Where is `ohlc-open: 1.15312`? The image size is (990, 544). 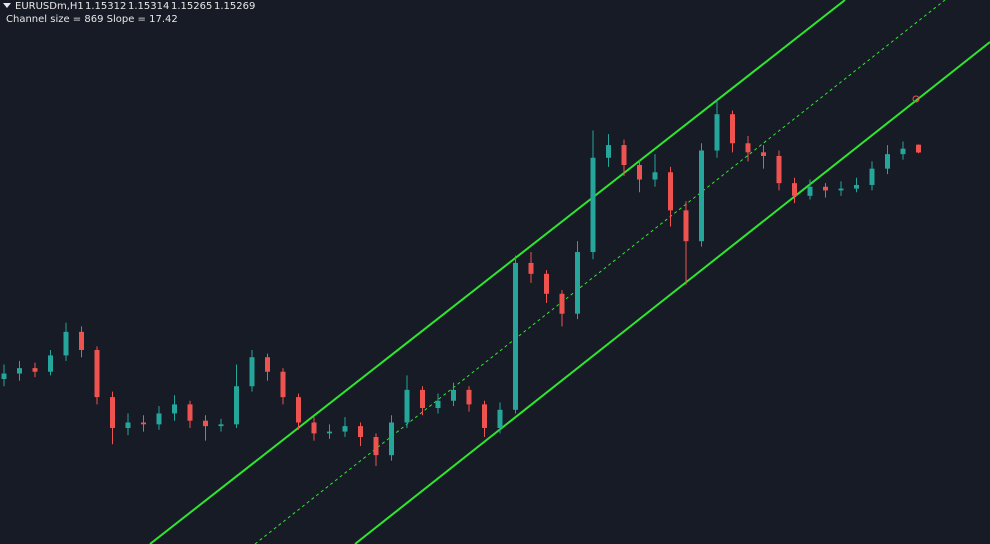 ohlc-open: 1.15312 is located at coordinates (105, 6).